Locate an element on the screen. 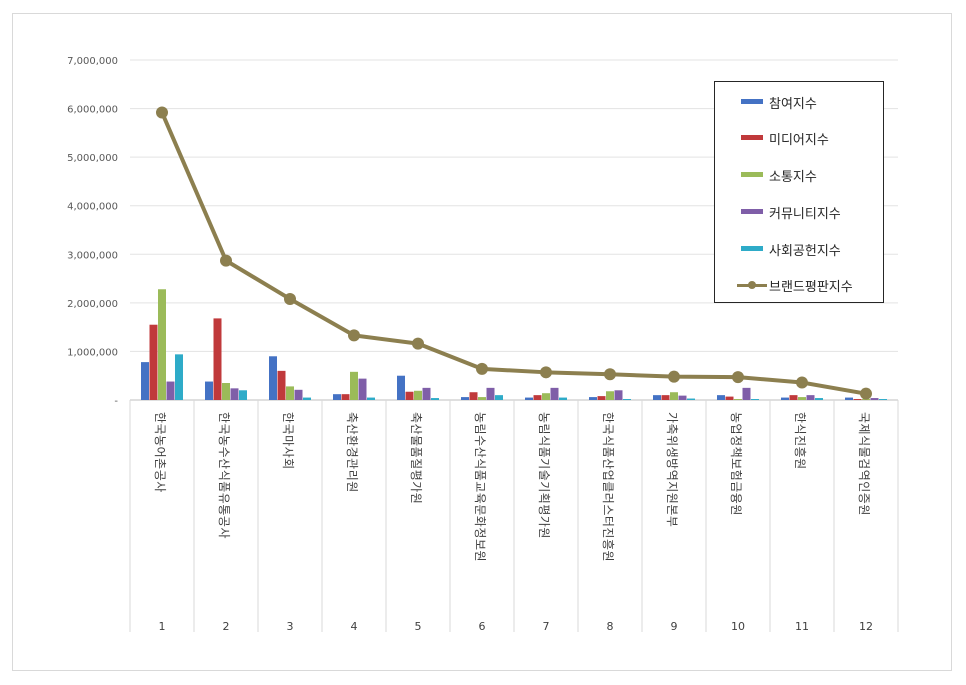 The height and width of the screenshot is (685, 966). category-label: 한국농어촌공사 is located at coordinates (160, 452).